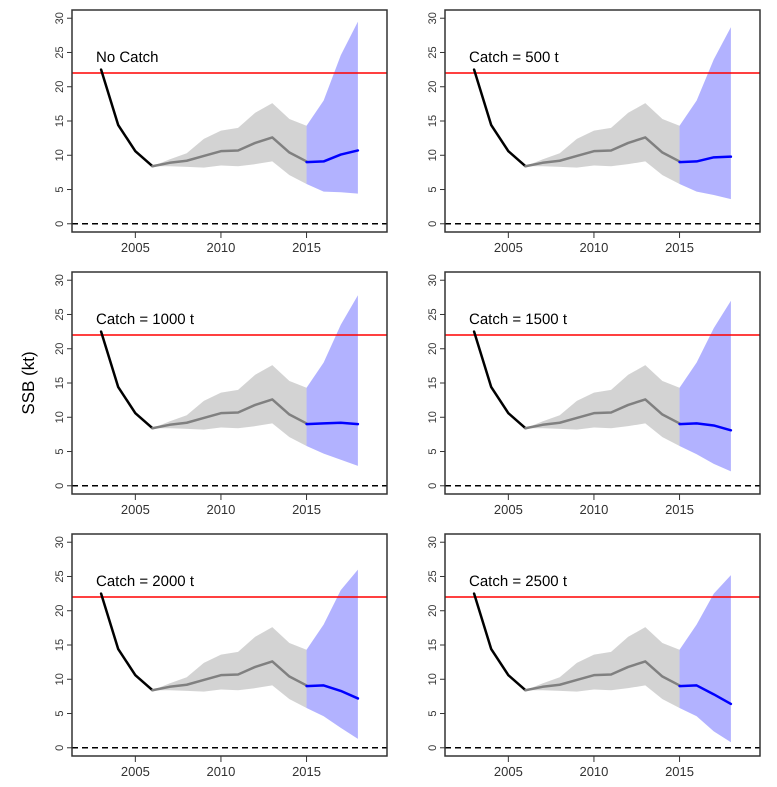 The width and height of the screenshot is (777, 787). What do you see at coordinates (145, 581) in the screenshot?
I see `text: Catch = 2000 t` at bounding box center [145, 581].